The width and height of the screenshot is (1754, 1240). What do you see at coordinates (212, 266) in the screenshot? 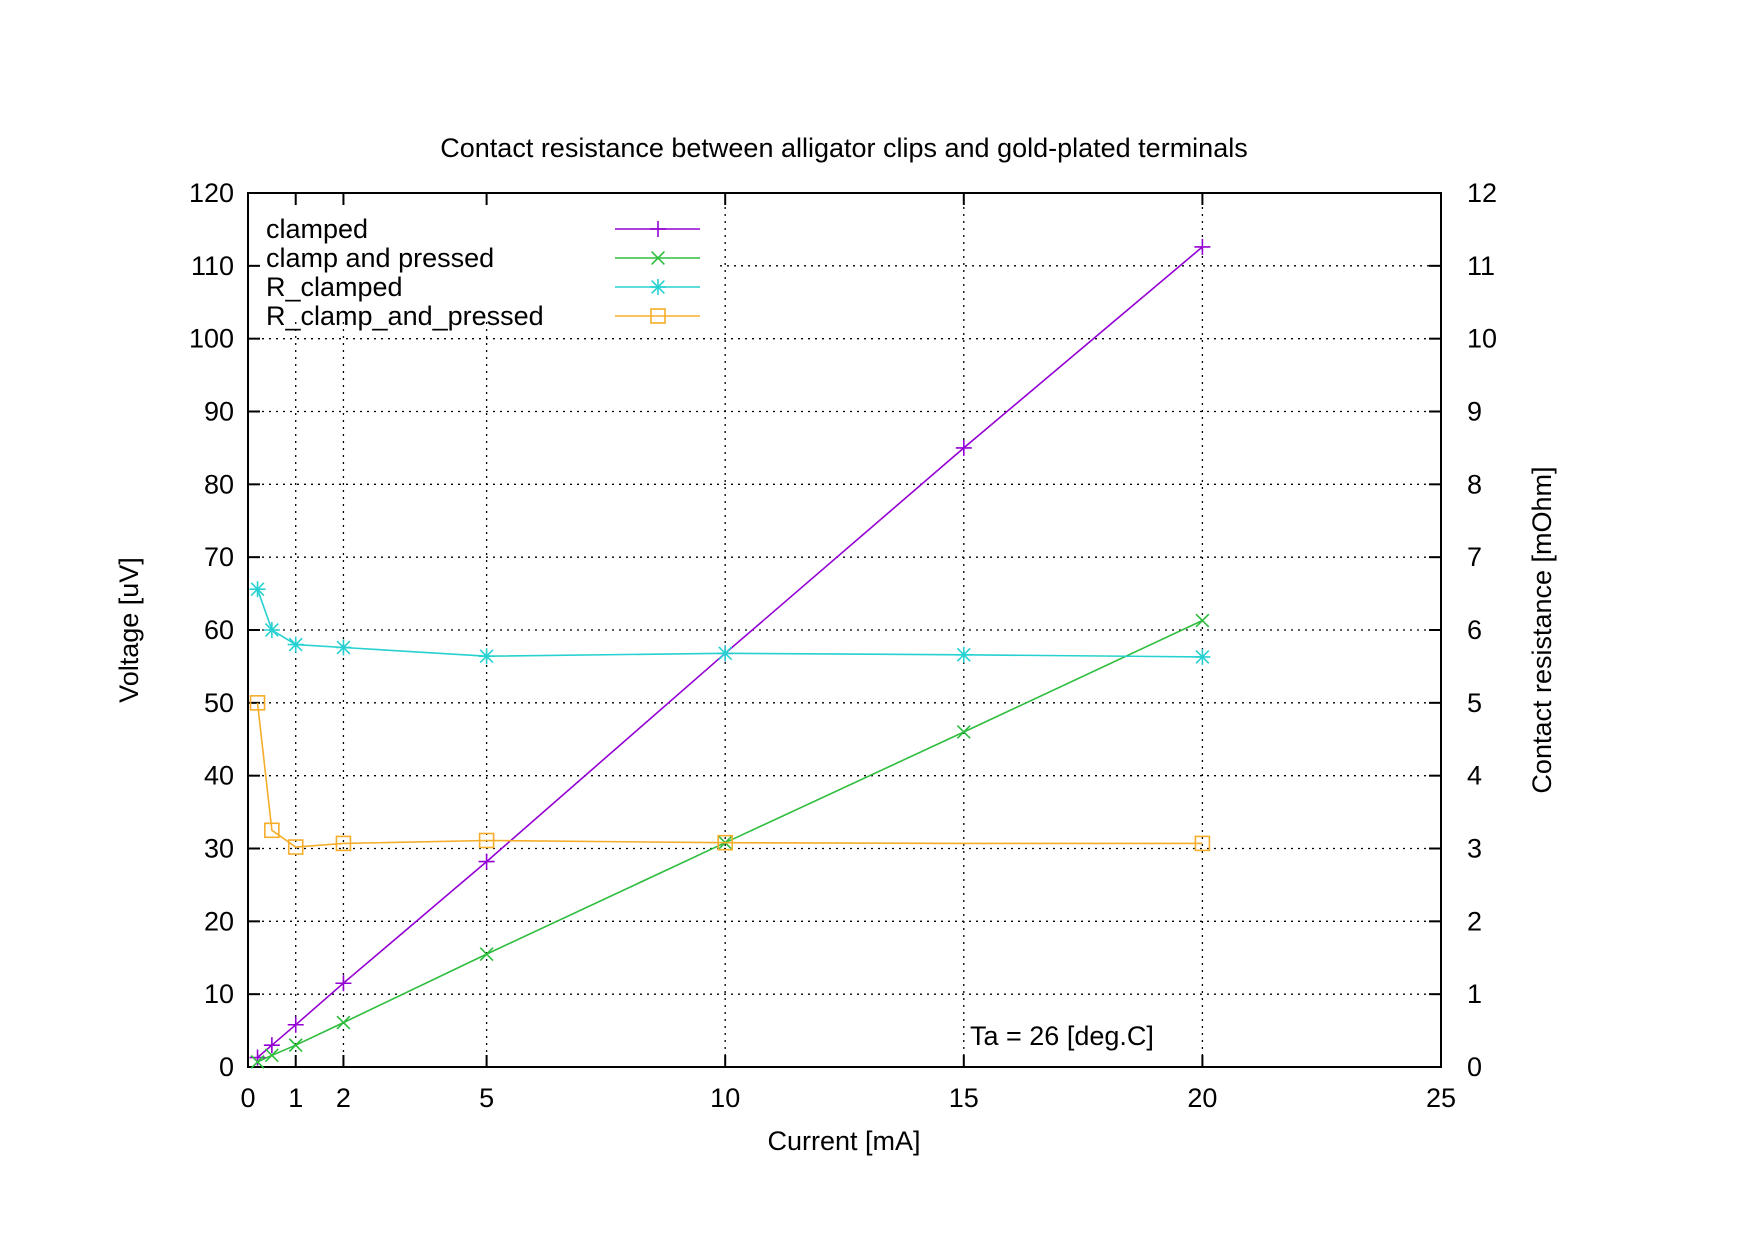
I see `y-tick-label: 110` at bounding box center [212, 266].